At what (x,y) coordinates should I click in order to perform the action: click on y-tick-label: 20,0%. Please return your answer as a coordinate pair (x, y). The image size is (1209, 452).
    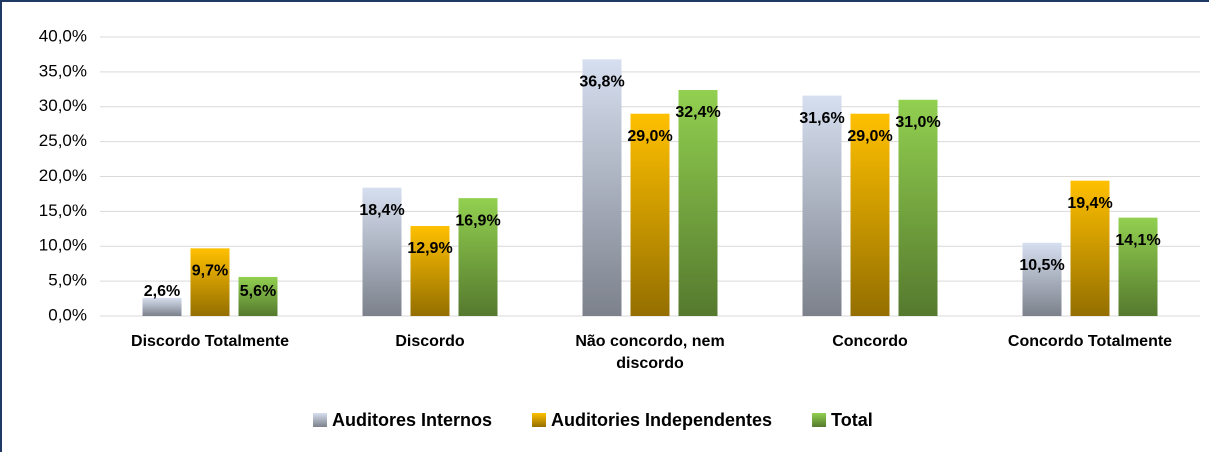
    Looking at the image, I should click on (63, 175).